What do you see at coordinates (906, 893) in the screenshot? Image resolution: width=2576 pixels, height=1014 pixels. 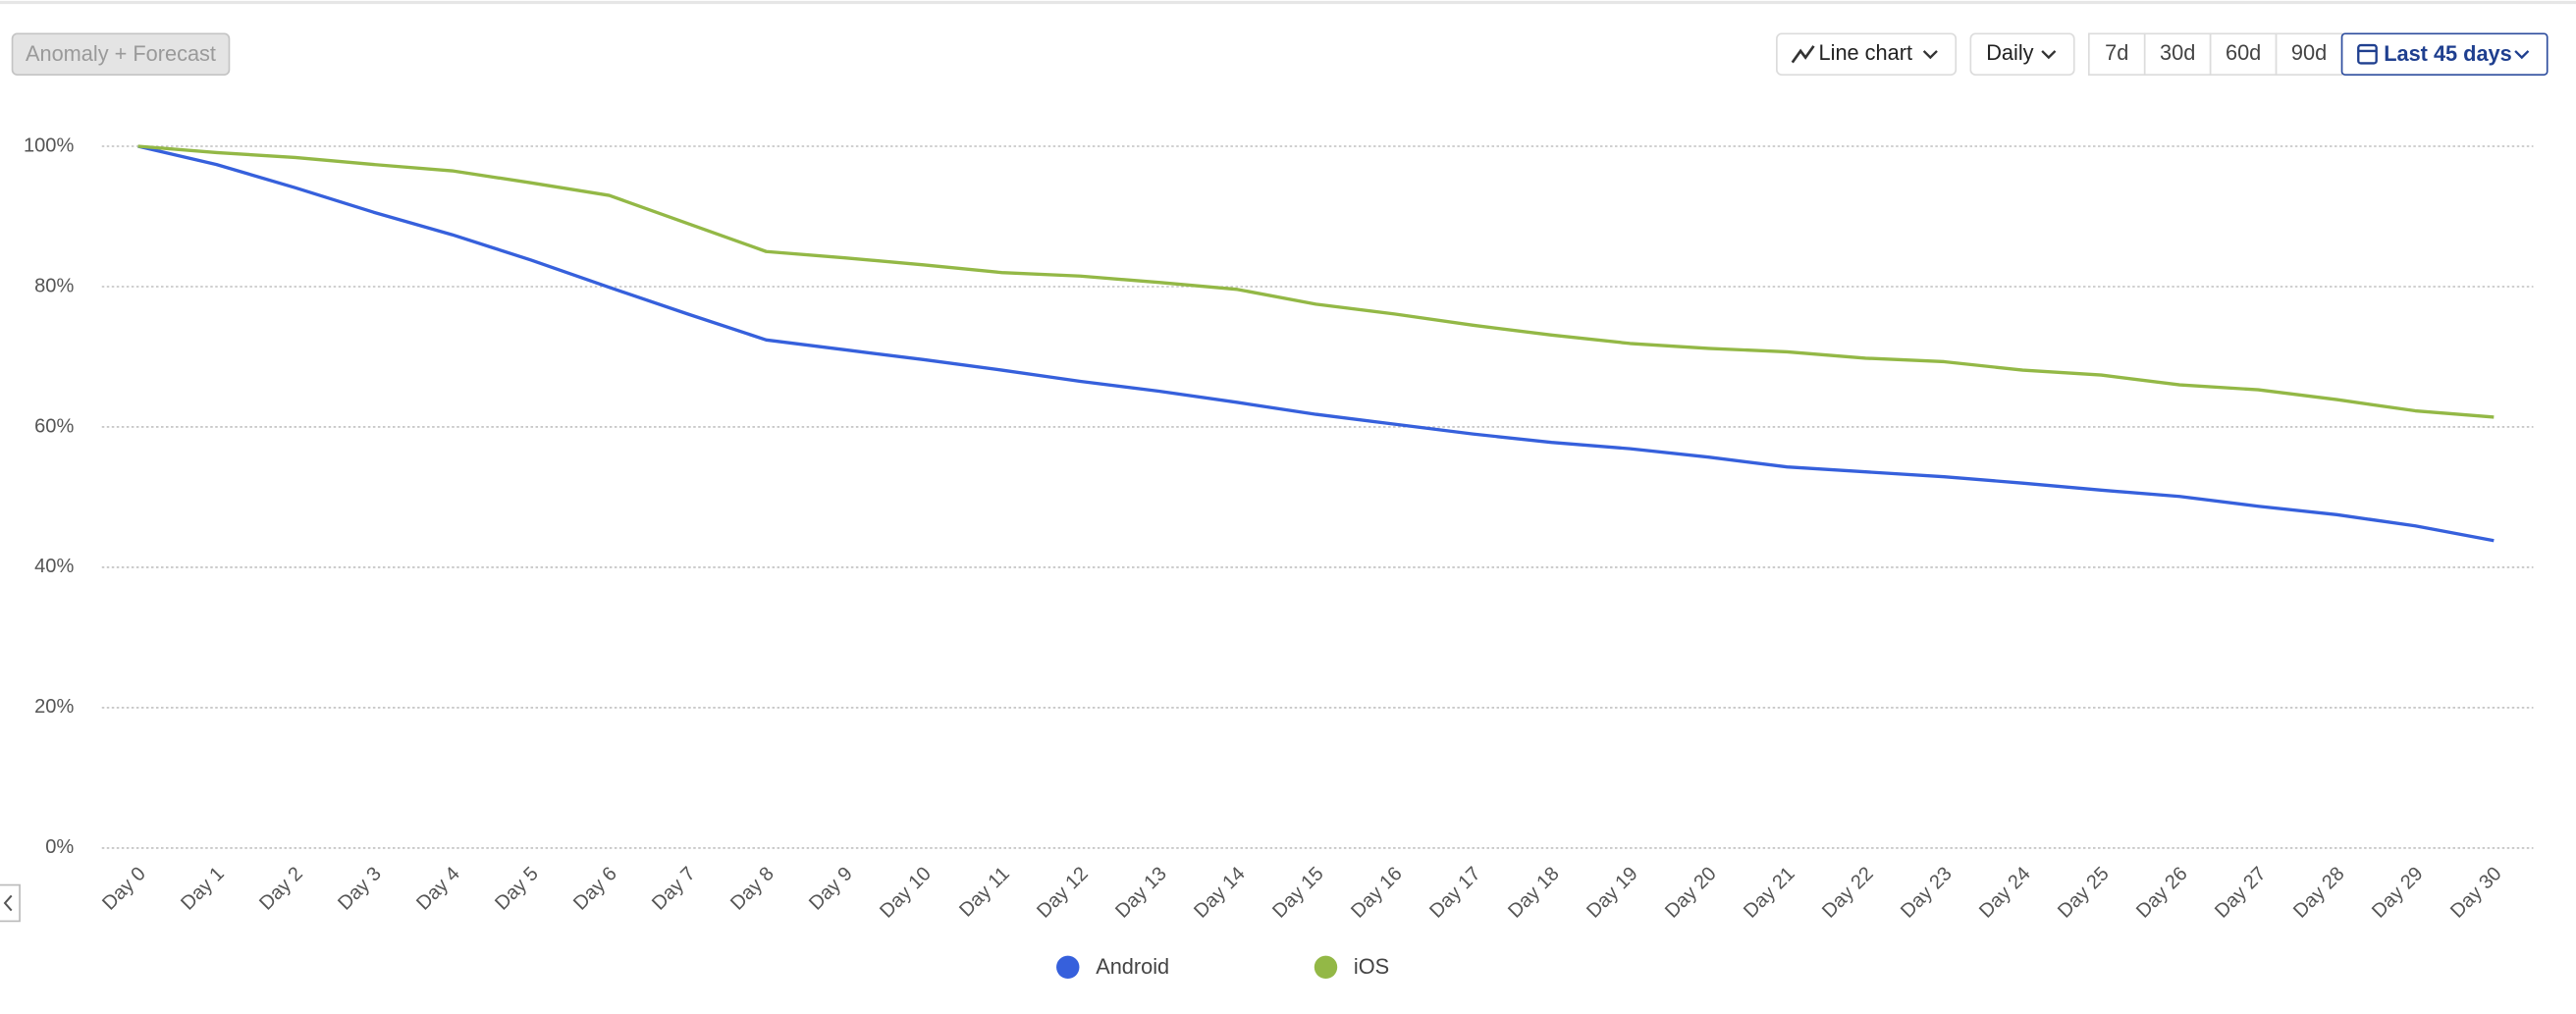 I see `x-tick-label: Day 10` at bounding box center [906, 893].